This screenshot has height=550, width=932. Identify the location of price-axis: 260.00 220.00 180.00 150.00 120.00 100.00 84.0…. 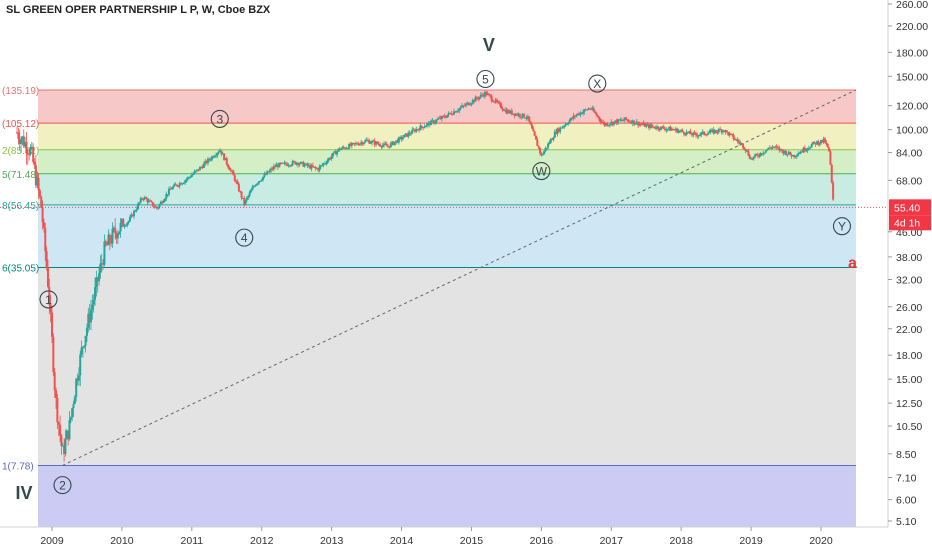
(909, 275).